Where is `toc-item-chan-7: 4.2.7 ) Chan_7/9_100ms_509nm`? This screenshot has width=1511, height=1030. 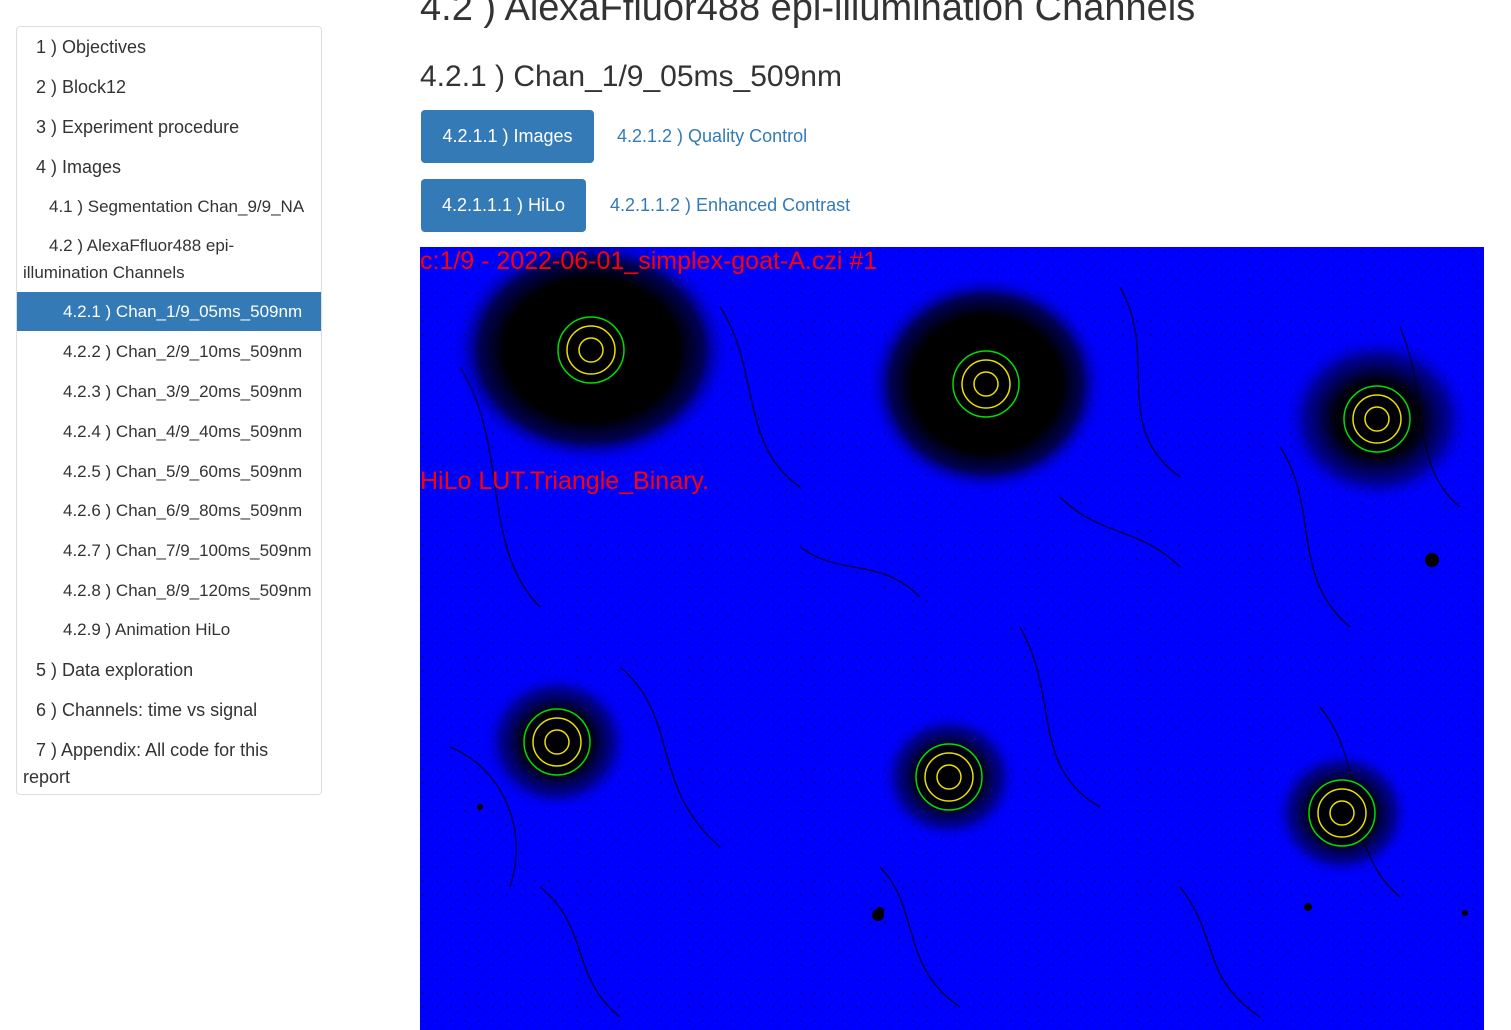
toc-item-chan-7: 4.2.7 ) Chan_7/9_100ms_509nm is located at coordinates (187, 550).